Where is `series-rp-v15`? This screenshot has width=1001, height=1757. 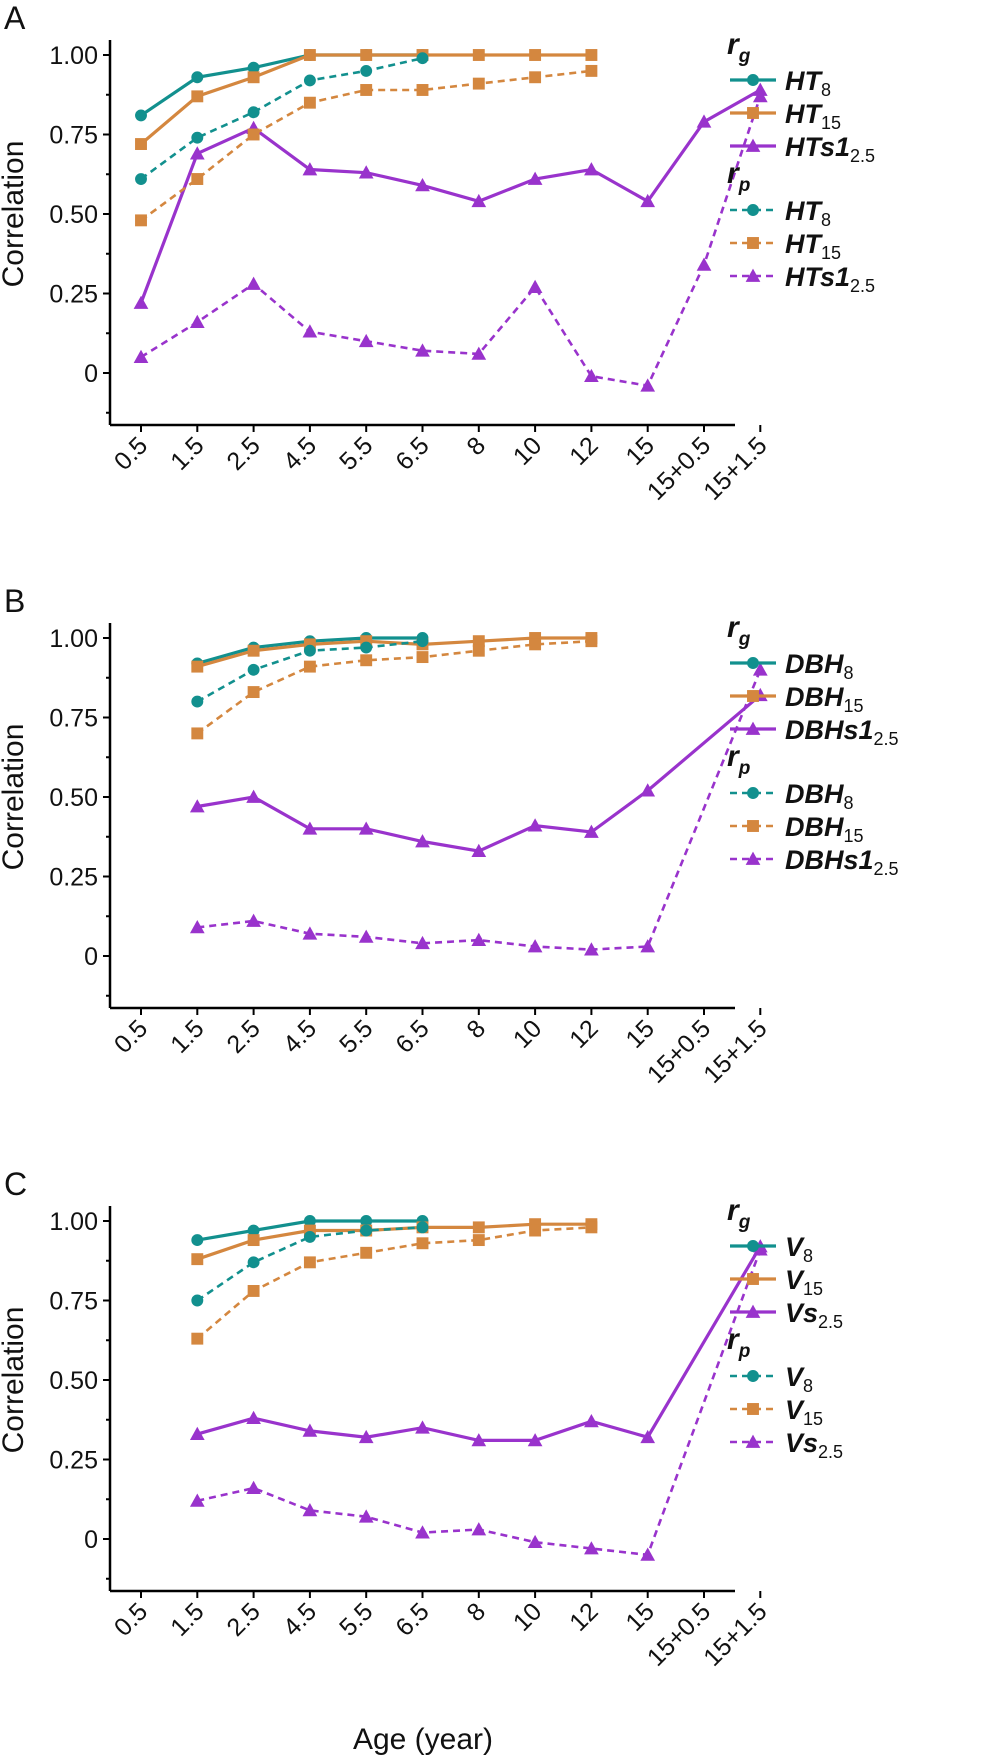
series-rp-v15 is located at coordinates (394, 1283).